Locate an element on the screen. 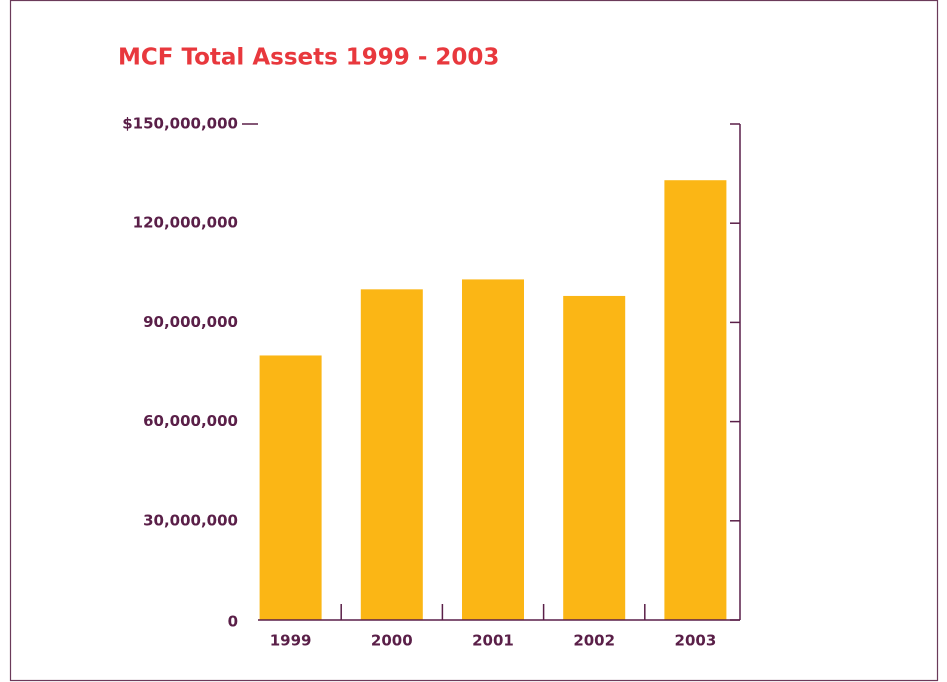 This screenshot has width=947, height=682. y-tick-label: $150,000,000 is located at coordinates (180, 124).